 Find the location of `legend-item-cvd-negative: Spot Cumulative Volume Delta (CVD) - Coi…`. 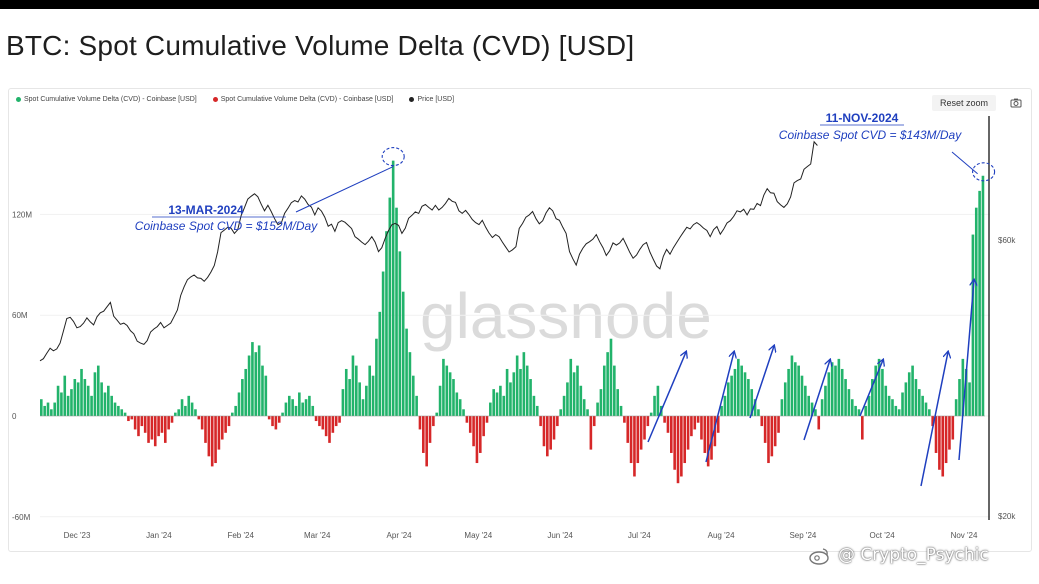

legend-item-cvd-negative: Spot Cumulative Volume Delta (CVD) - Coi… is located at coordinates (302, 99).